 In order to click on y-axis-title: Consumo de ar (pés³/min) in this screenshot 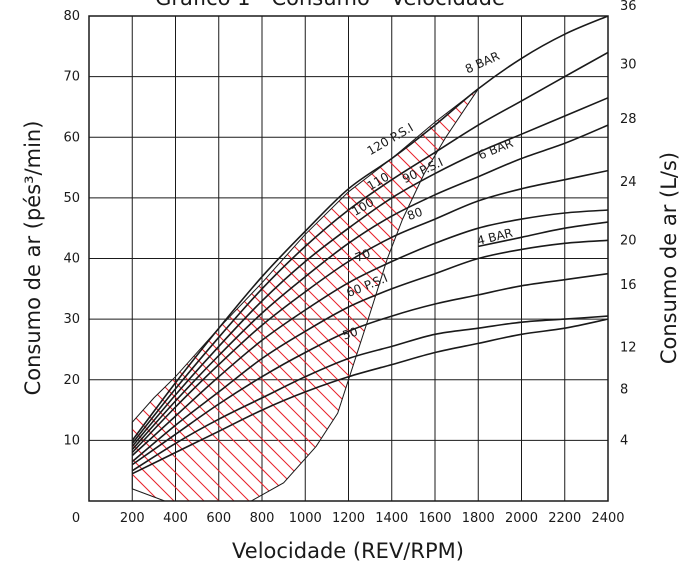, I will do `click(33, 258)`.